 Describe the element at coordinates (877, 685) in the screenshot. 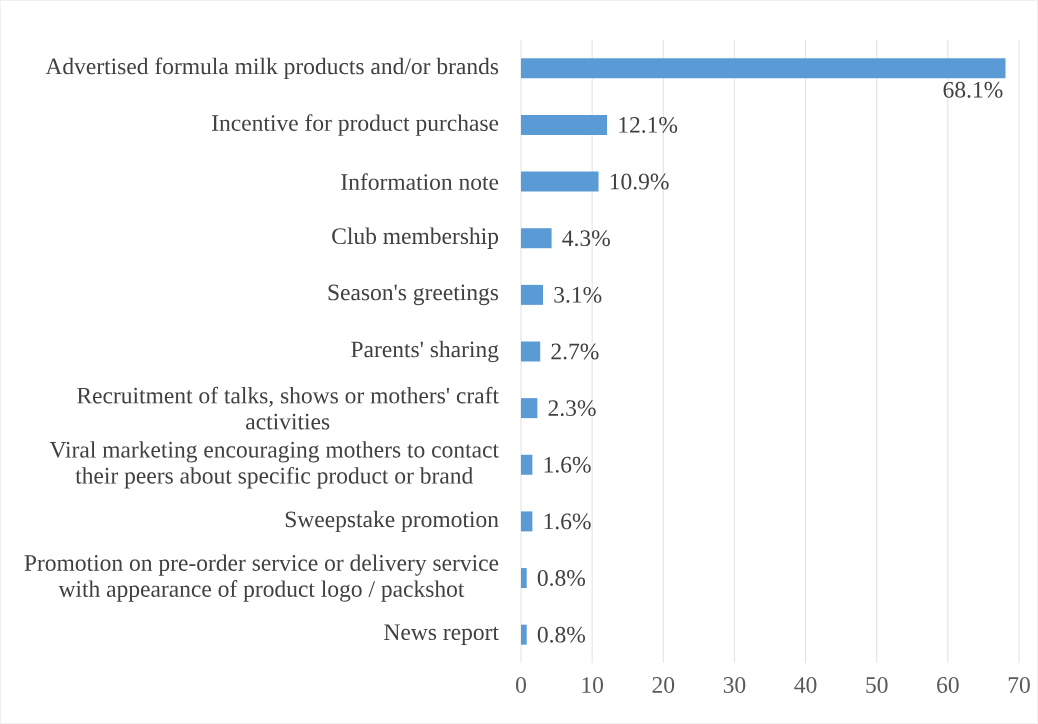

I see `x-tick-label: 50` at that location.